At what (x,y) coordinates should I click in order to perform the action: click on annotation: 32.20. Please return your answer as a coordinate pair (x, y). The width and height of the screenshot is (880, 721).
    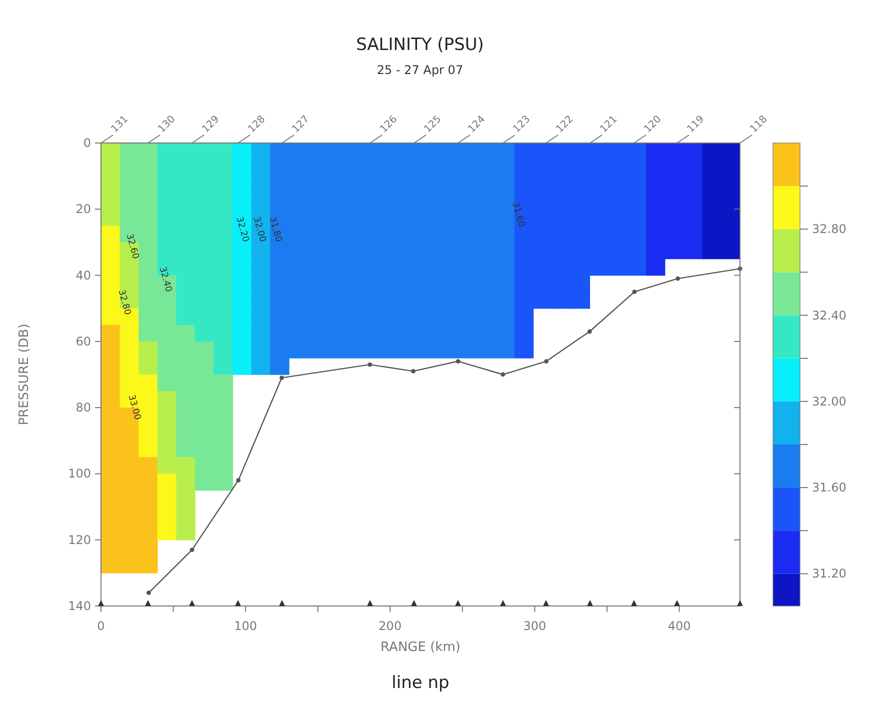
    Looking at the image, I should click on (242, 230).